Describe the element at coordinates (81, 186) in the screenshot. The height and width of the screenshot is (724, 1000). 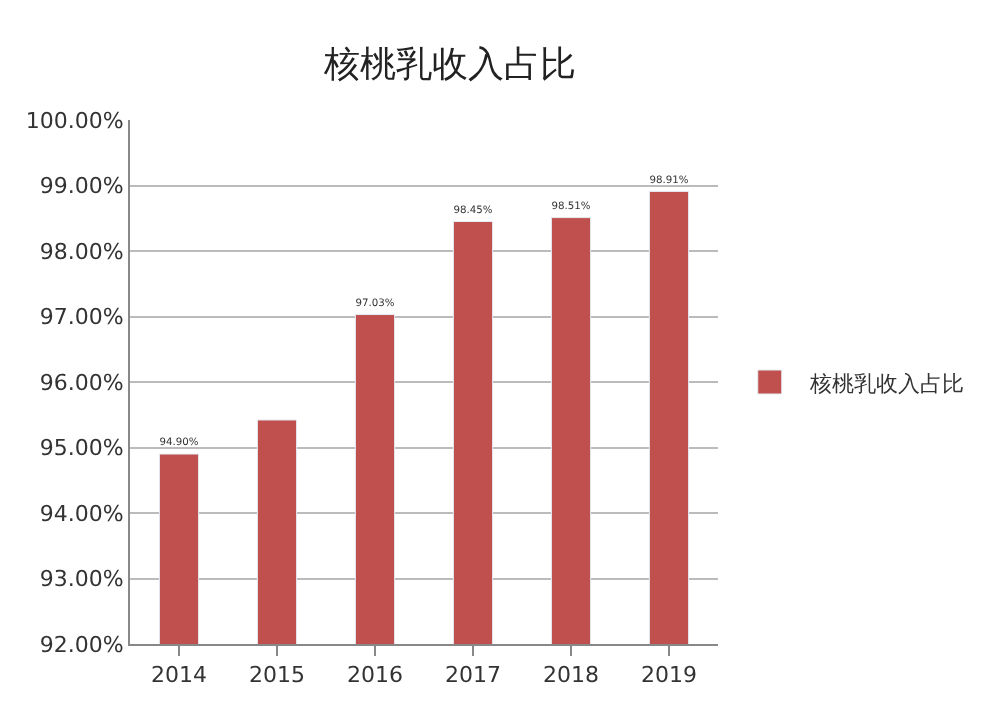
I see `y-tick-label: 99.00%` at that location.